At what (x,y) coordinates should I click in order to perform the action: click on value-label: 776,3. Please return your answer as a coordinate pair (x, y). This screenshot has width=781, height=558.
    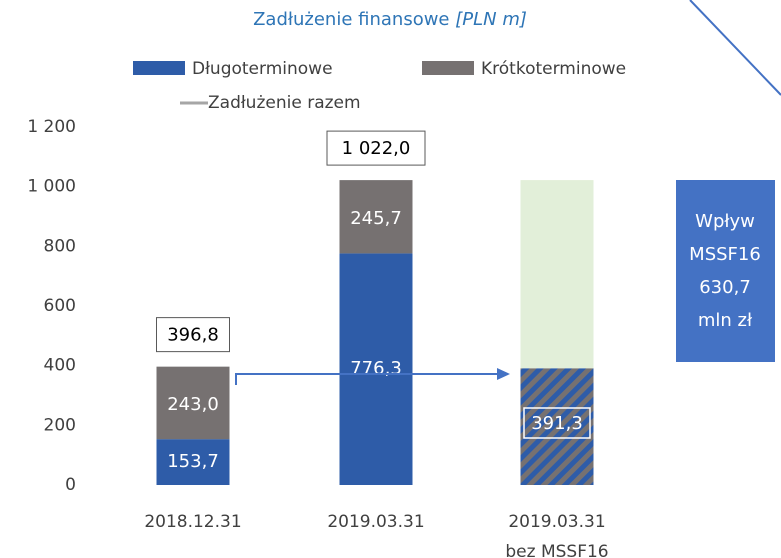
    Looking at the image, I should click on (376, 368).